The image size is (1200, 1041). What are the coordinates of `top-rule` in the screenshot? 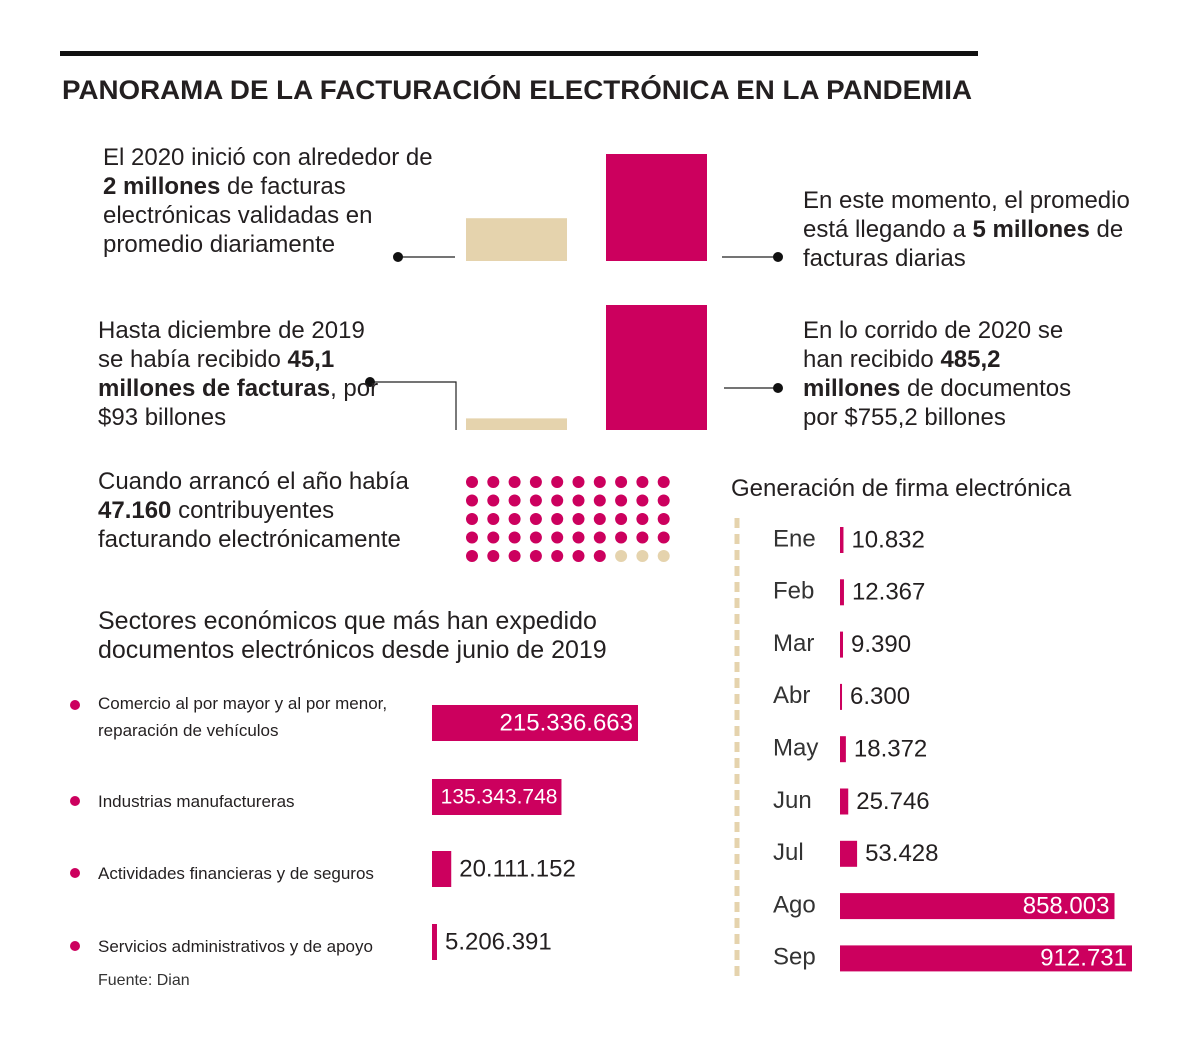 It's located at (519, 53).